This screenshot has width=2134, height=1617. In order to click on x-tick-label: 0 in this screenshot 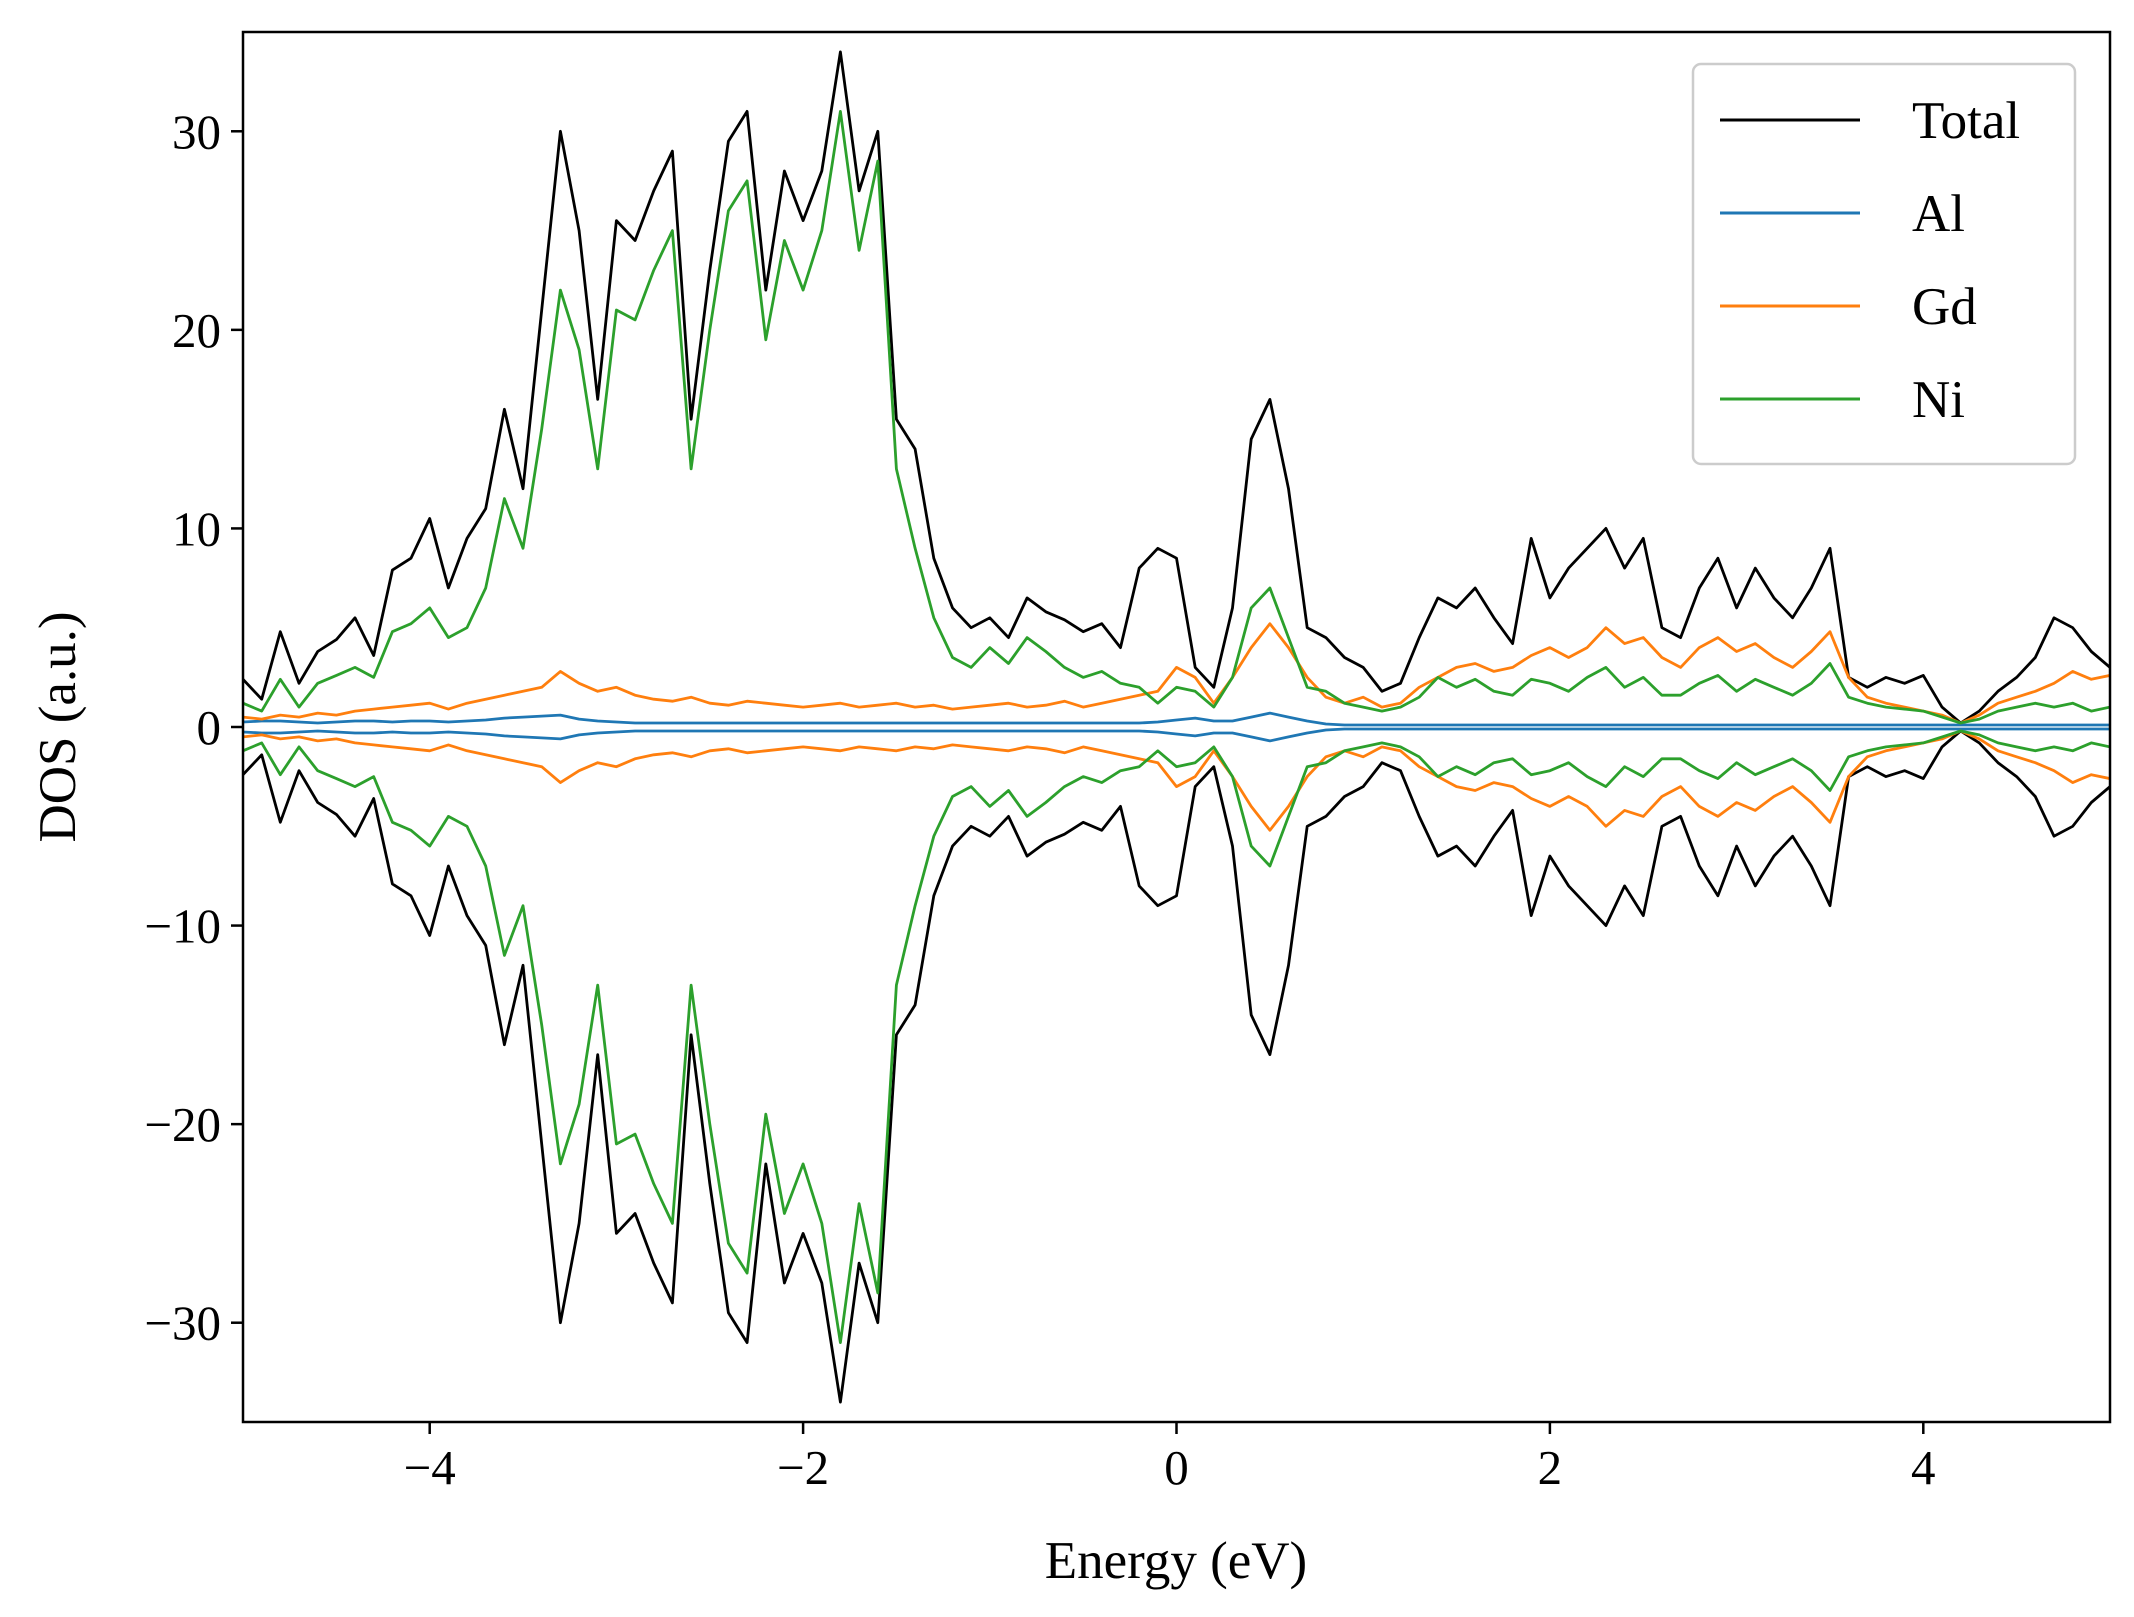, I will do `click(1176, 1467)`.